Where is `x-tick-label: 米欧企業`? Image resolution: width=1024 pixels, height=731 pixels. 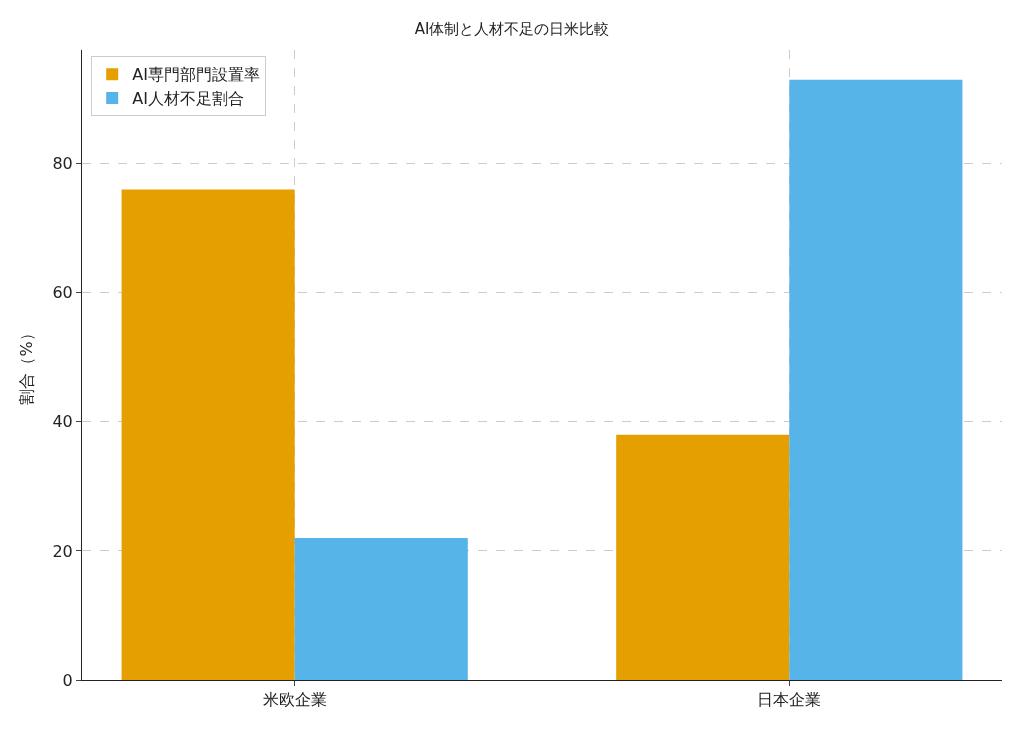 x-tick-label: 米欧企業 is located at coordinates (294, 700).